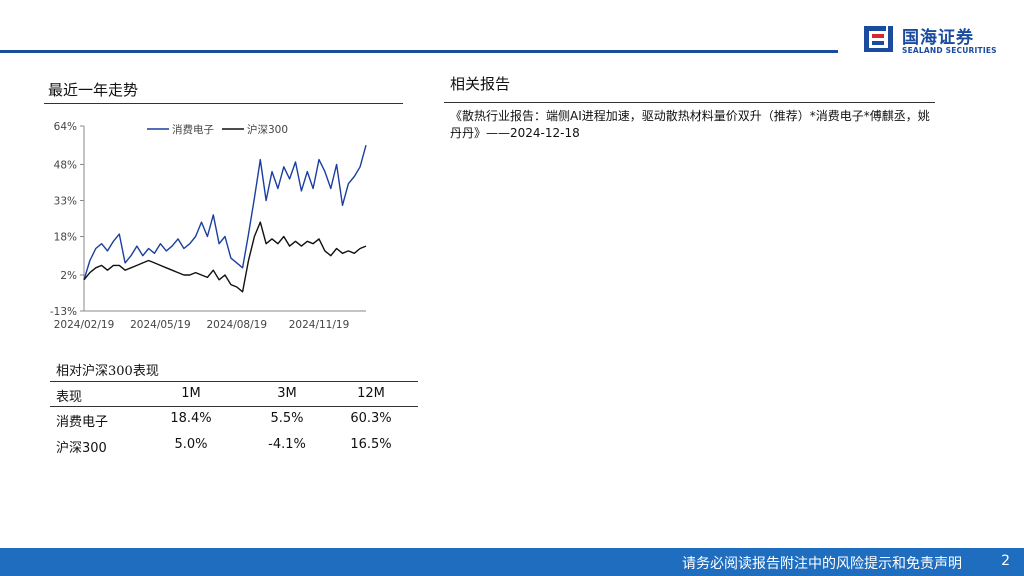 This screenshot has width=1024, height=576. Describe the element at coordinates (234, 381) in the screenshot. I see `perf-table-top-rule` at that location.